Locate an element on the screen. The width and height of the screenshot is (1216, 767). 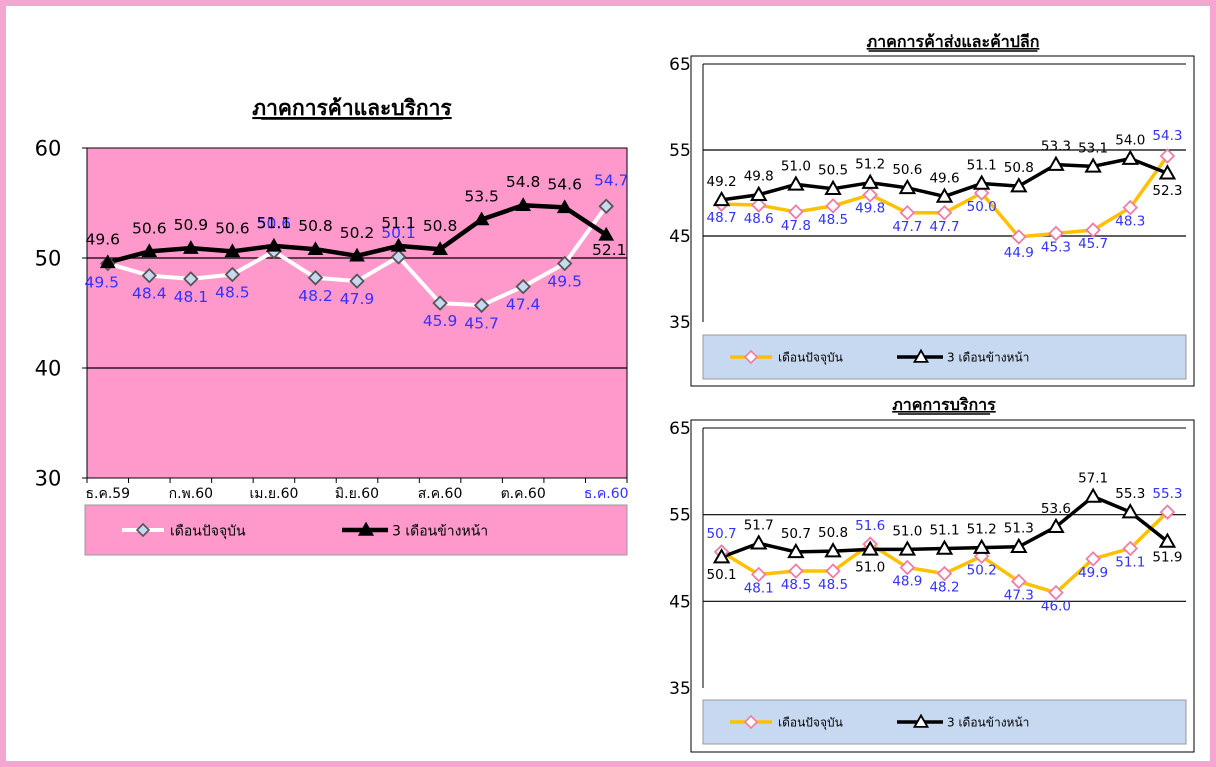
data-label-actual: 47.9 is located at coordinates (357, 299).